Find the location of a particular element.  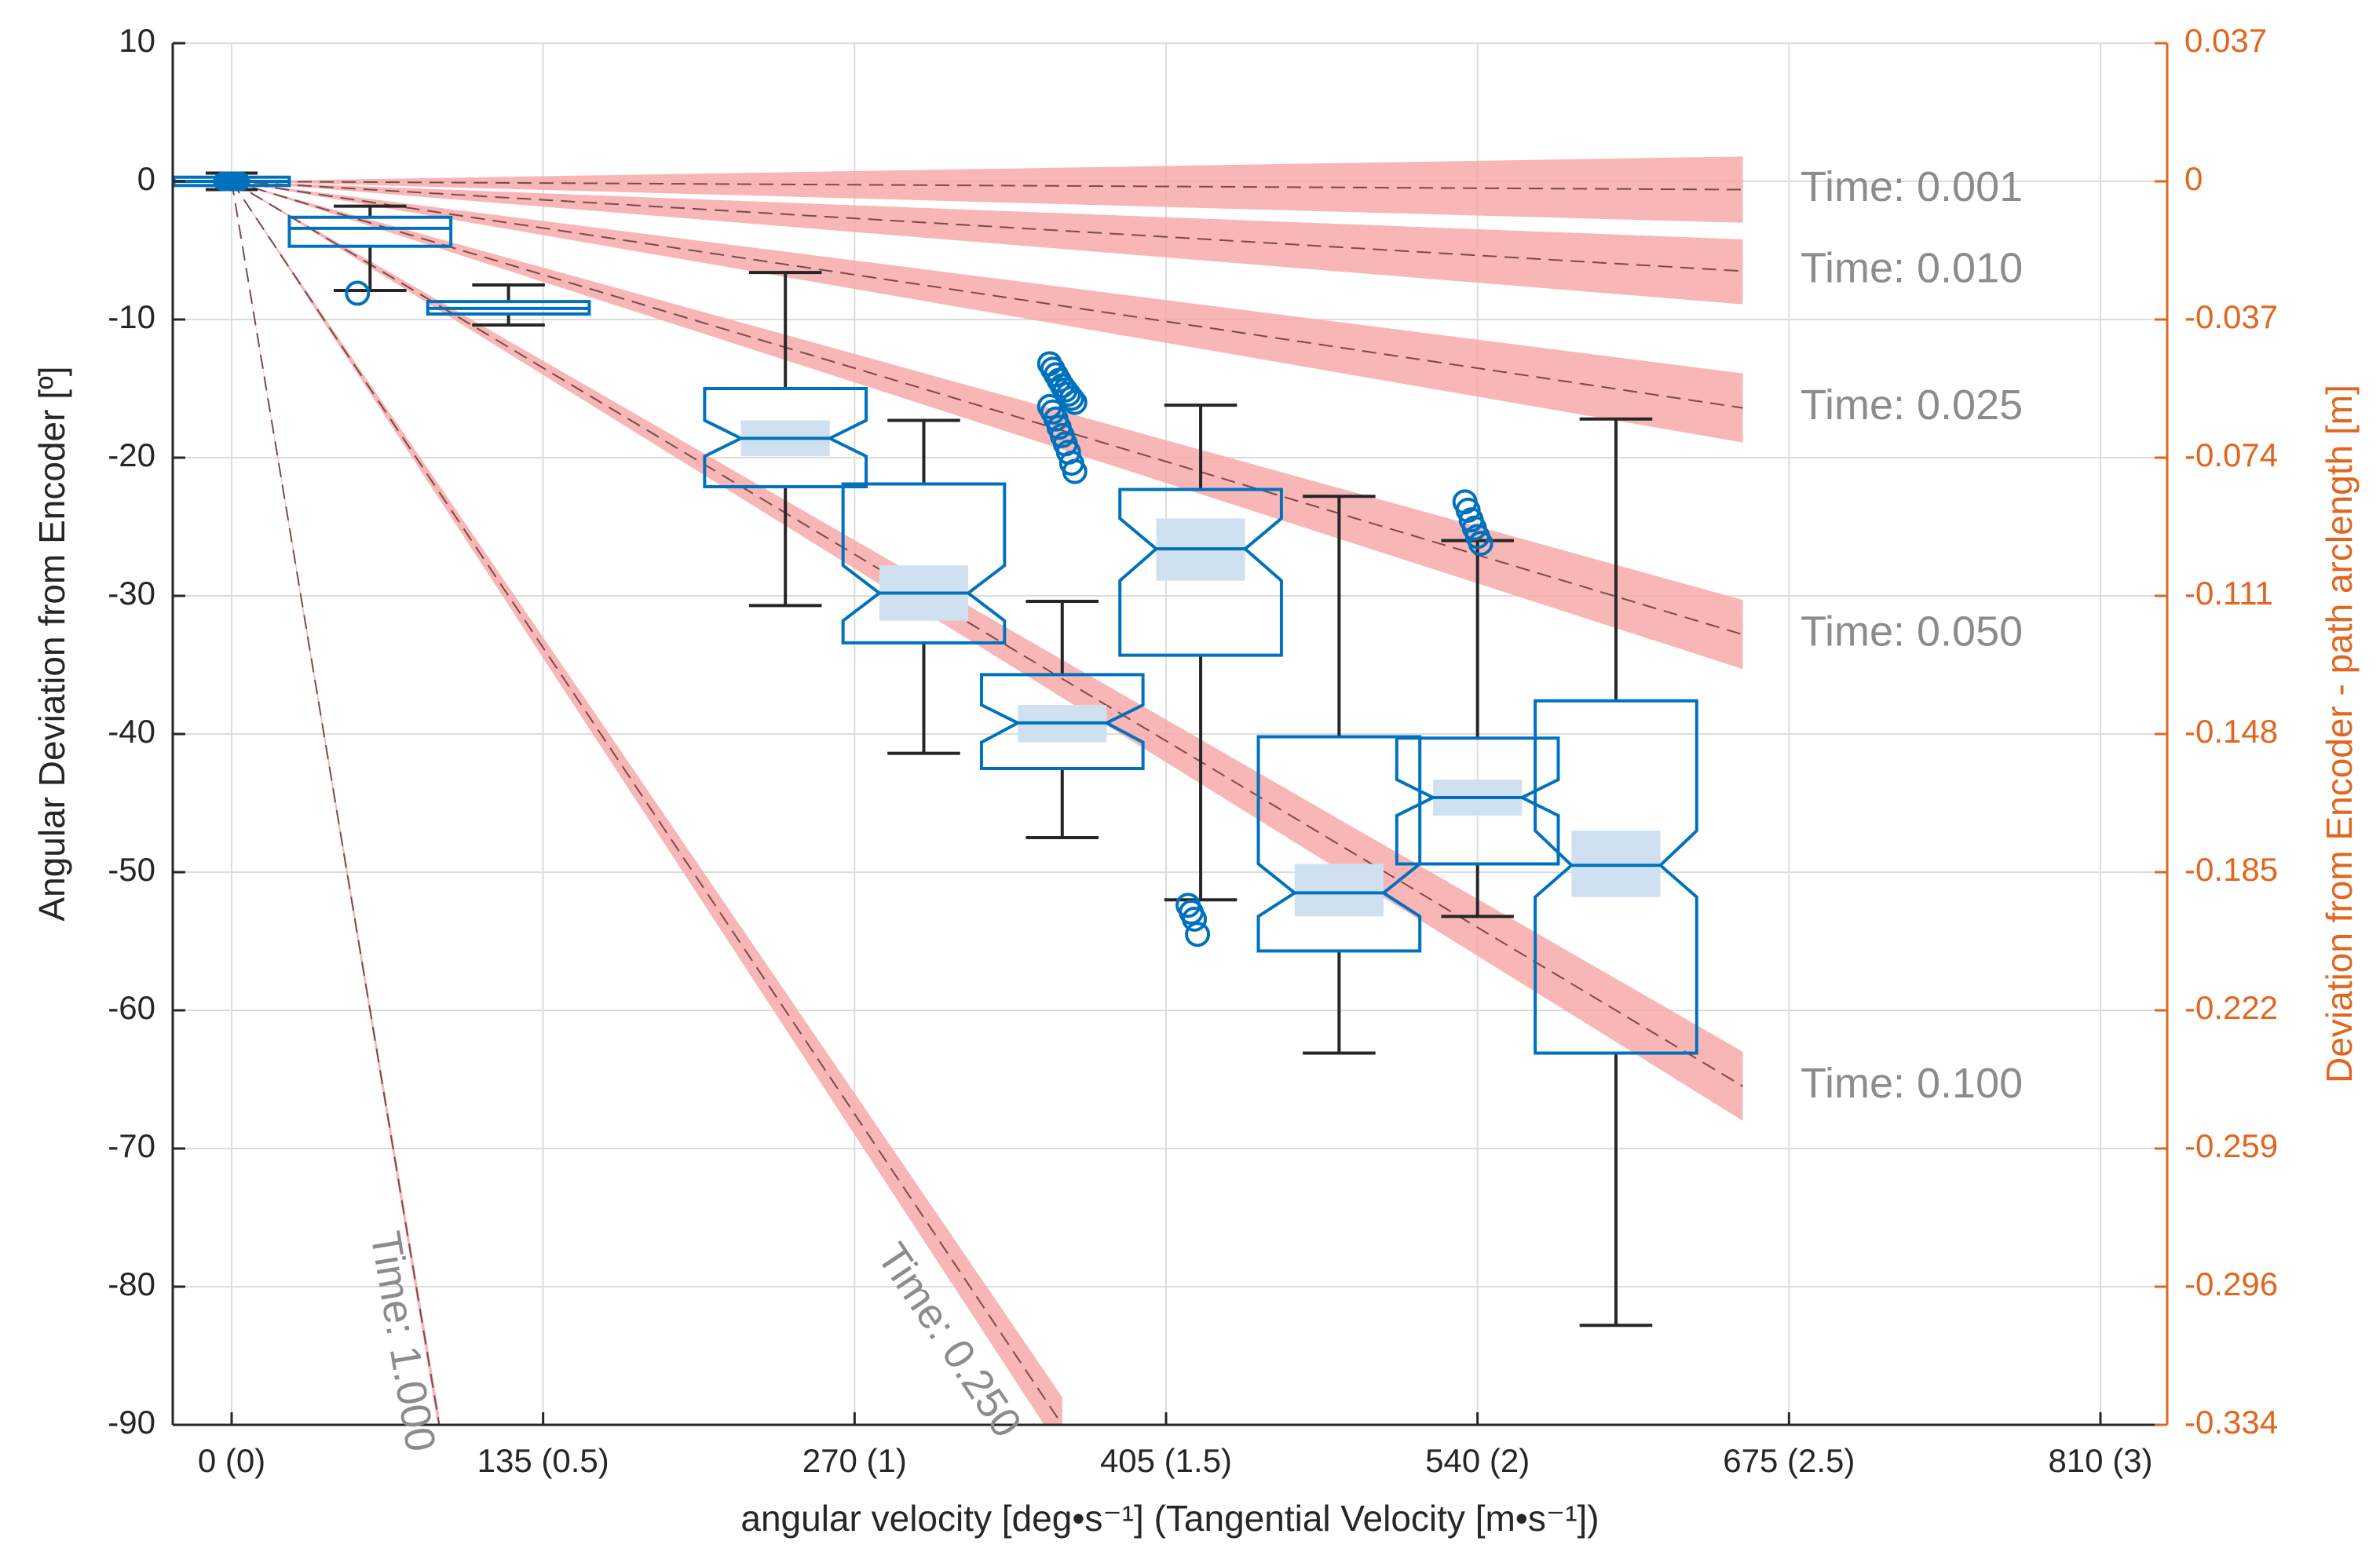

notch-fill is located at coordinates (1339, 890).